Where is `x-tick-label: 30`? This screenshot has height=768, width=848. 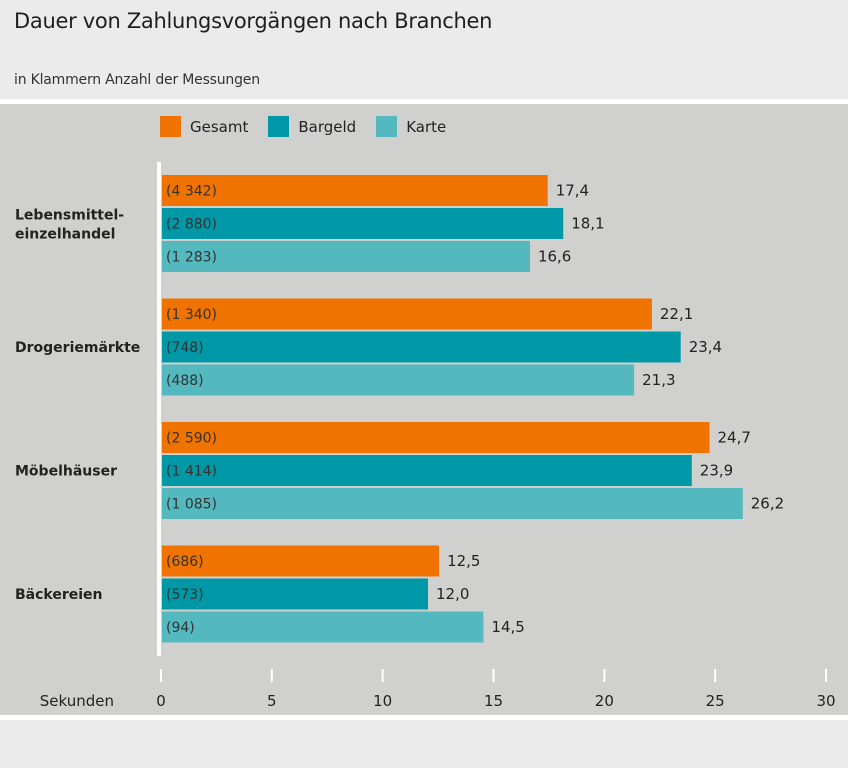 x-tick-label: 30 is located at coordinates (825, 701).